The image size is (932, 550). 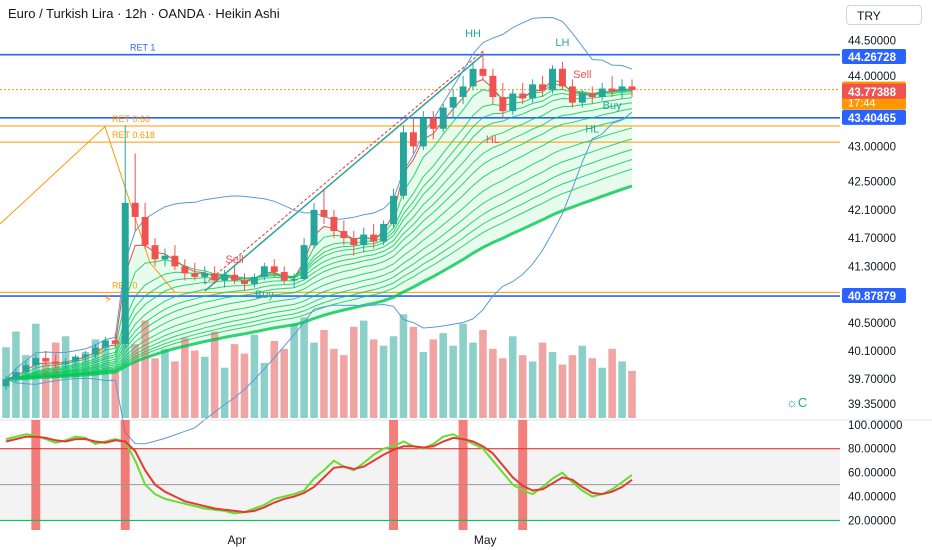 What do you see at coordinates (884, 15) in the screenshot?
I see `currency-selector: TRY` at bounding box center [884, 15].